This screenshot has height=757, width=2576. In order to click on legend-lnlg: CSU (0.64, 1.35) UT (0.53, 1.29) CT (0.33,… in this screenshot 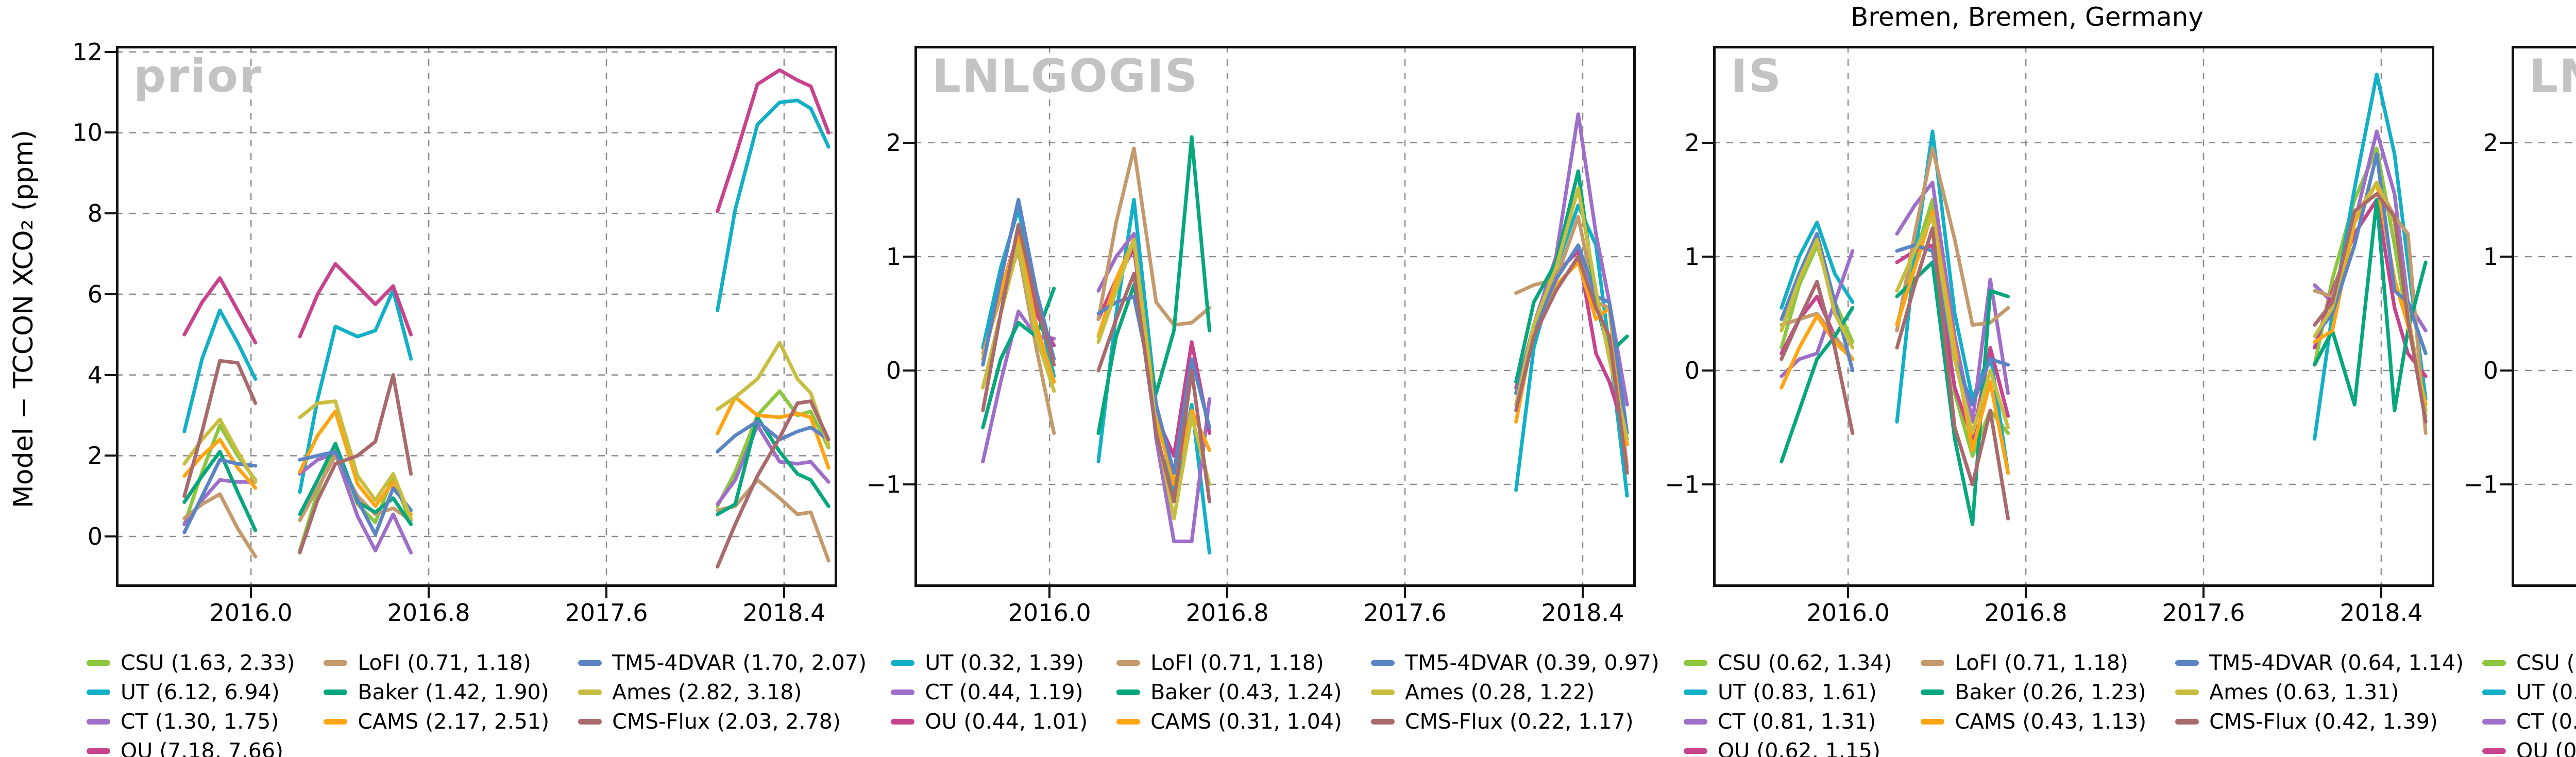, I will do `click(2529, 704)`.